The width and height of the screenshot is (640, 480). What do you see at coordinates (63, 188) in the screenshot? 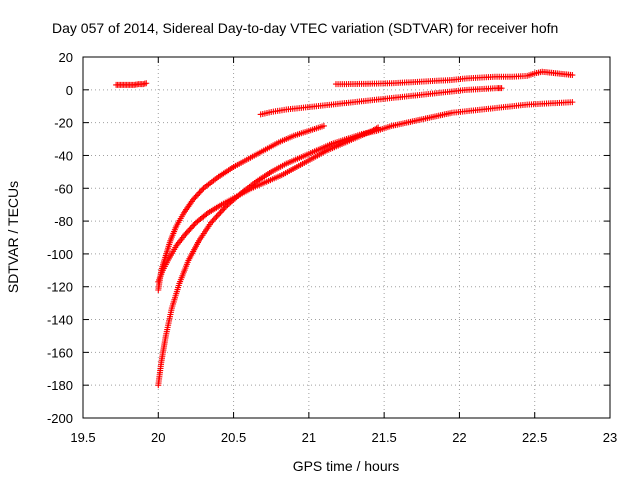
I see `y-tick-label: -60` at bounding box center [63, 188].